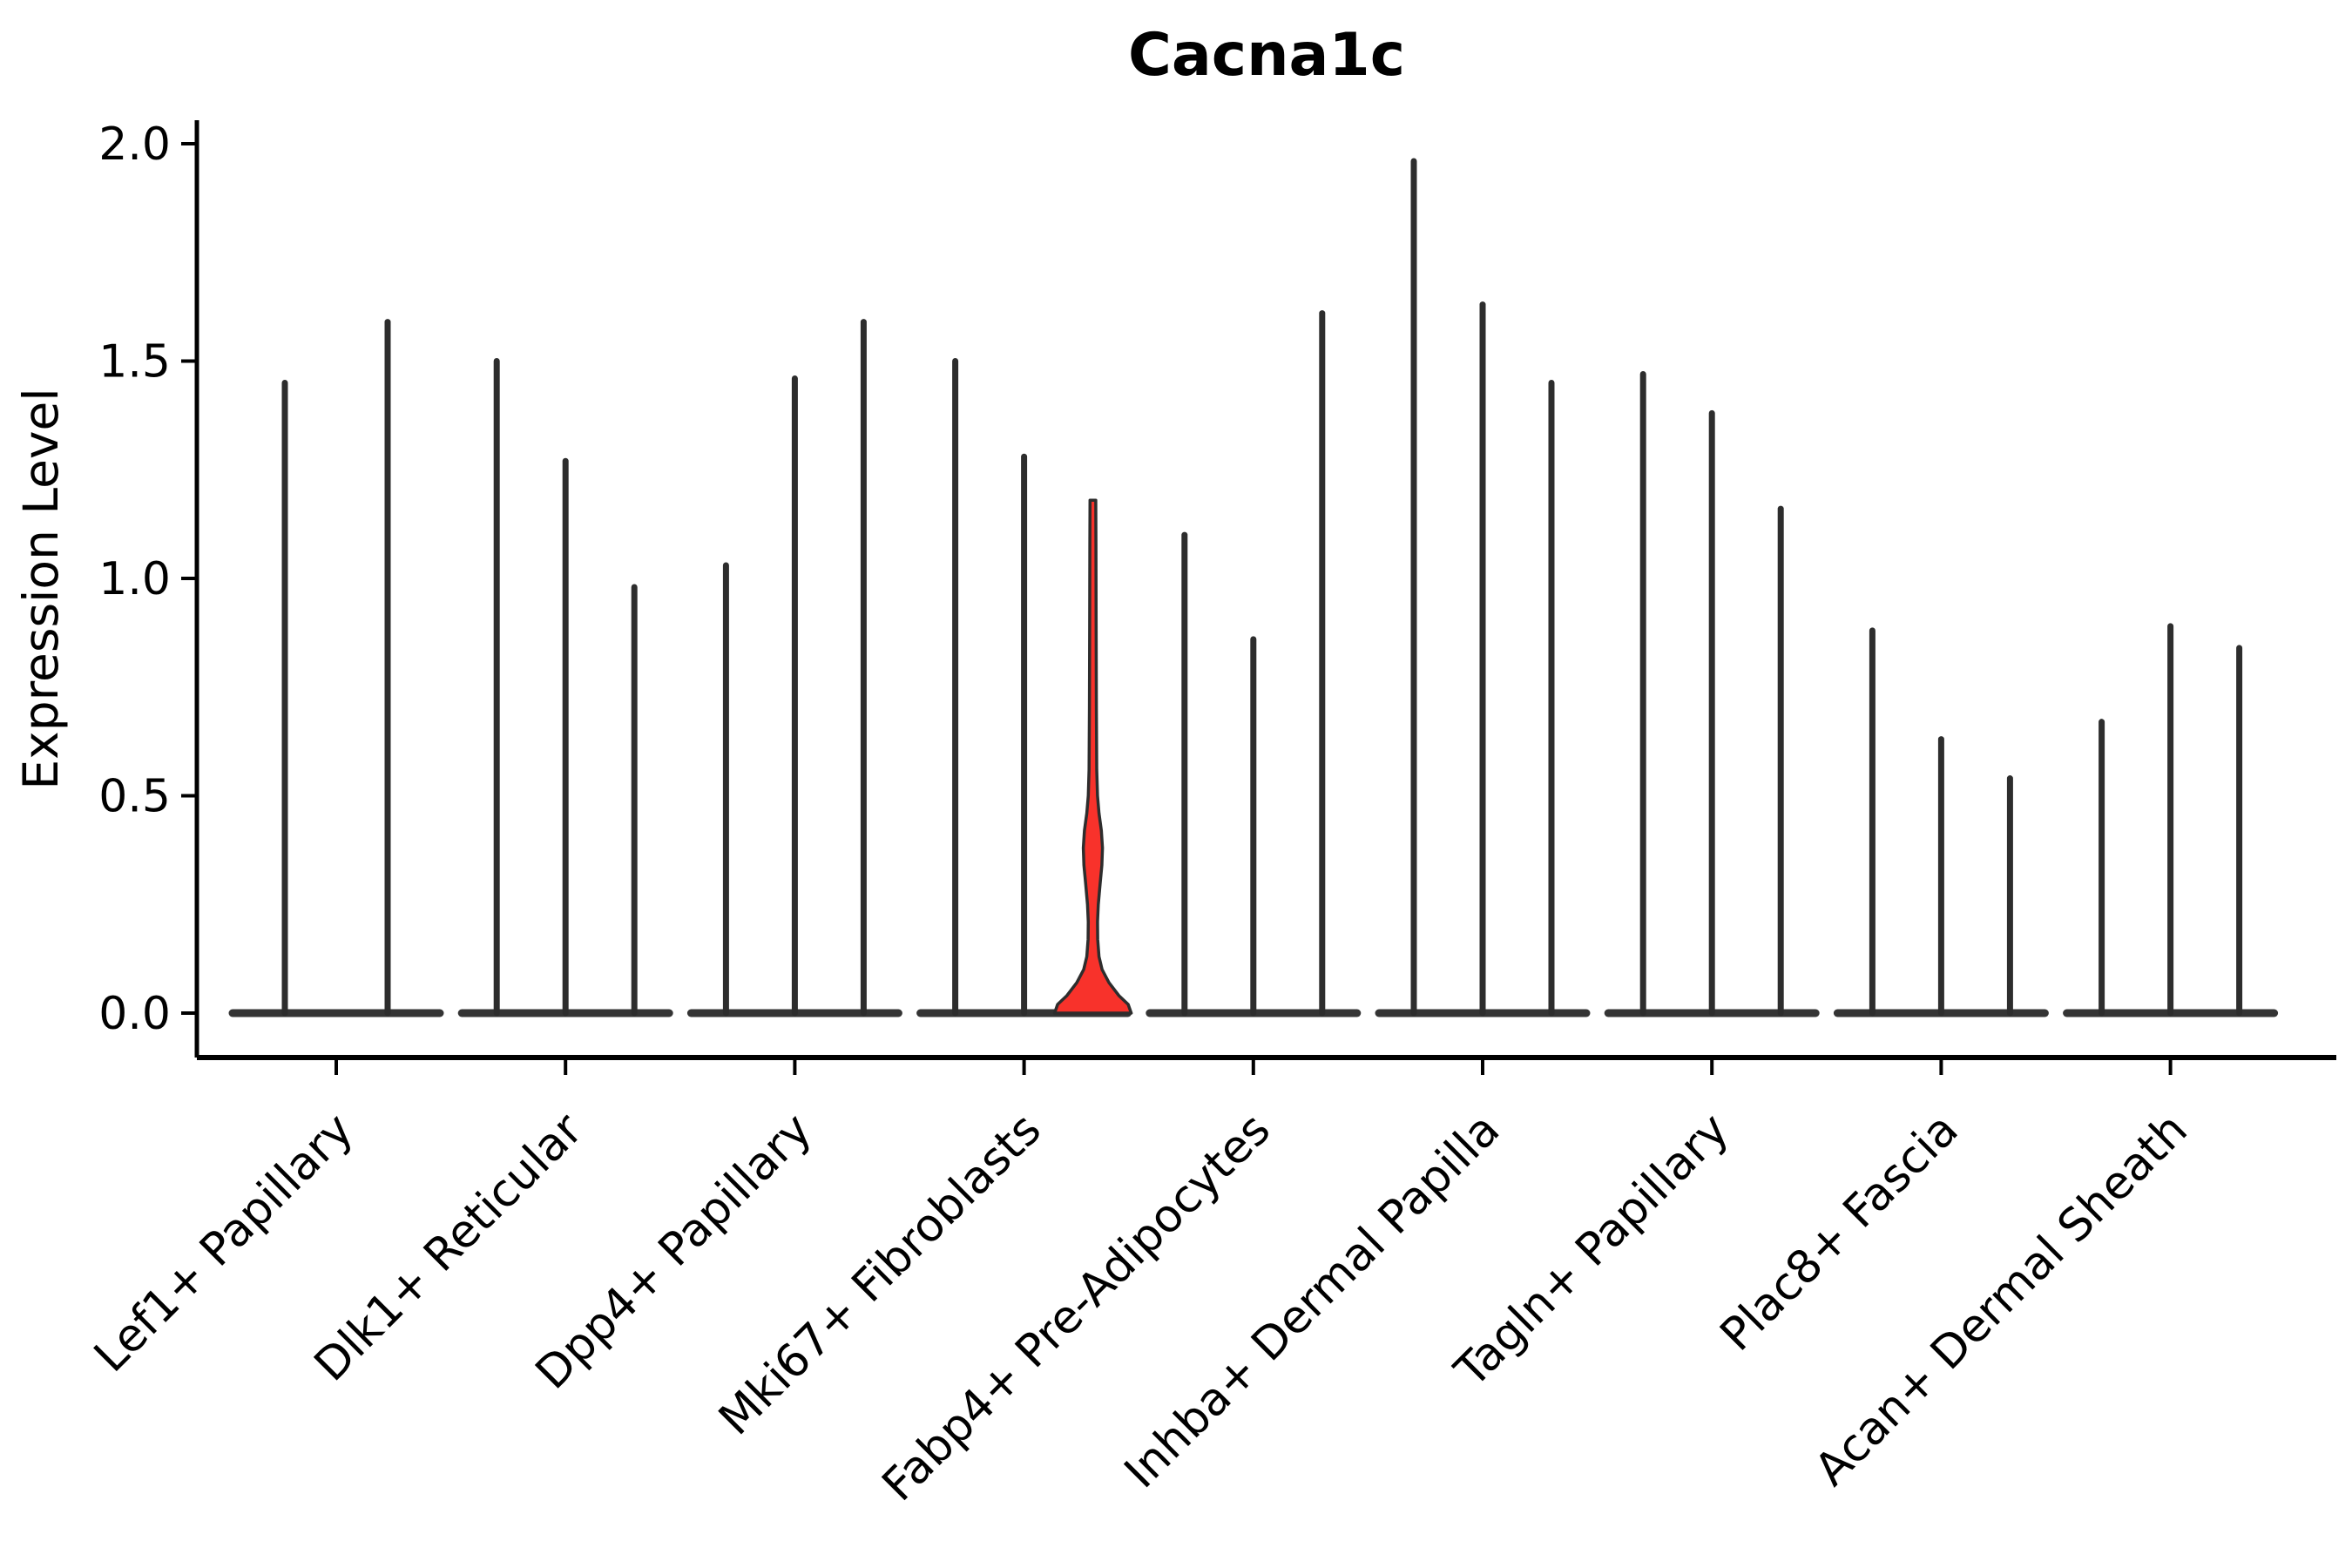 The image size is (2352, 1568). I want to click on y-axis: 0.0 0.5 1.0 1.5 2.0, so click(148, 588).